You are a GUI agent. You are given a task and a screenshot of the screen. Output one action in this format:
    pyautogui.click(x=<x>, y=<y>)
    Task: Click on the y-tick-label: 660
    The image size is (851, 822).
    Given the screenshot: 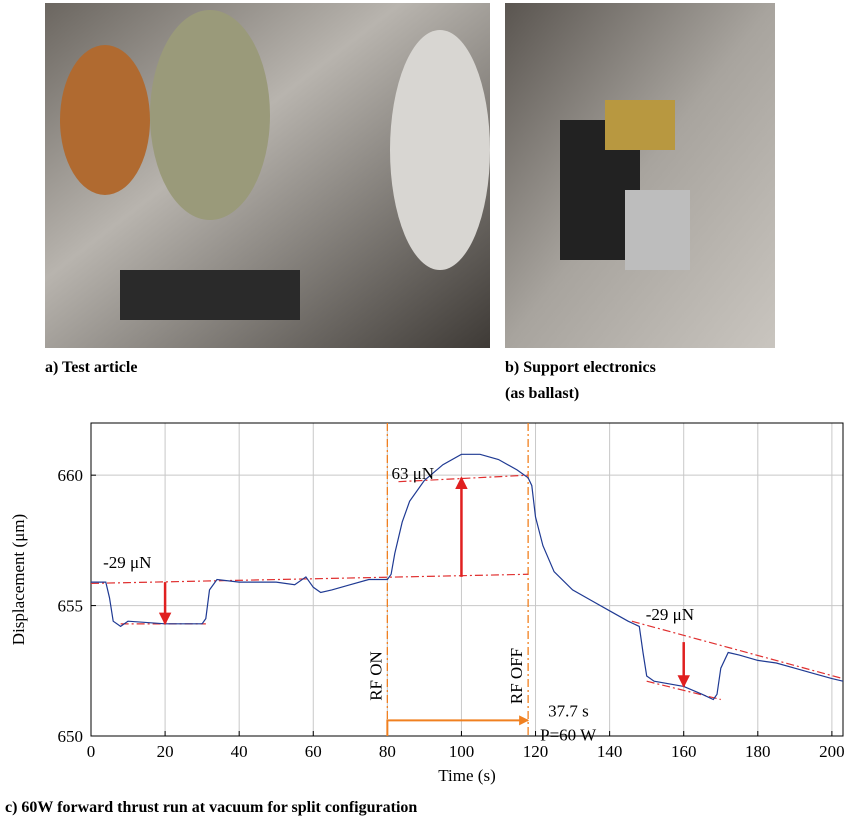 What is the action you would take?
    pyautogui.click(x=71, y=475)
    